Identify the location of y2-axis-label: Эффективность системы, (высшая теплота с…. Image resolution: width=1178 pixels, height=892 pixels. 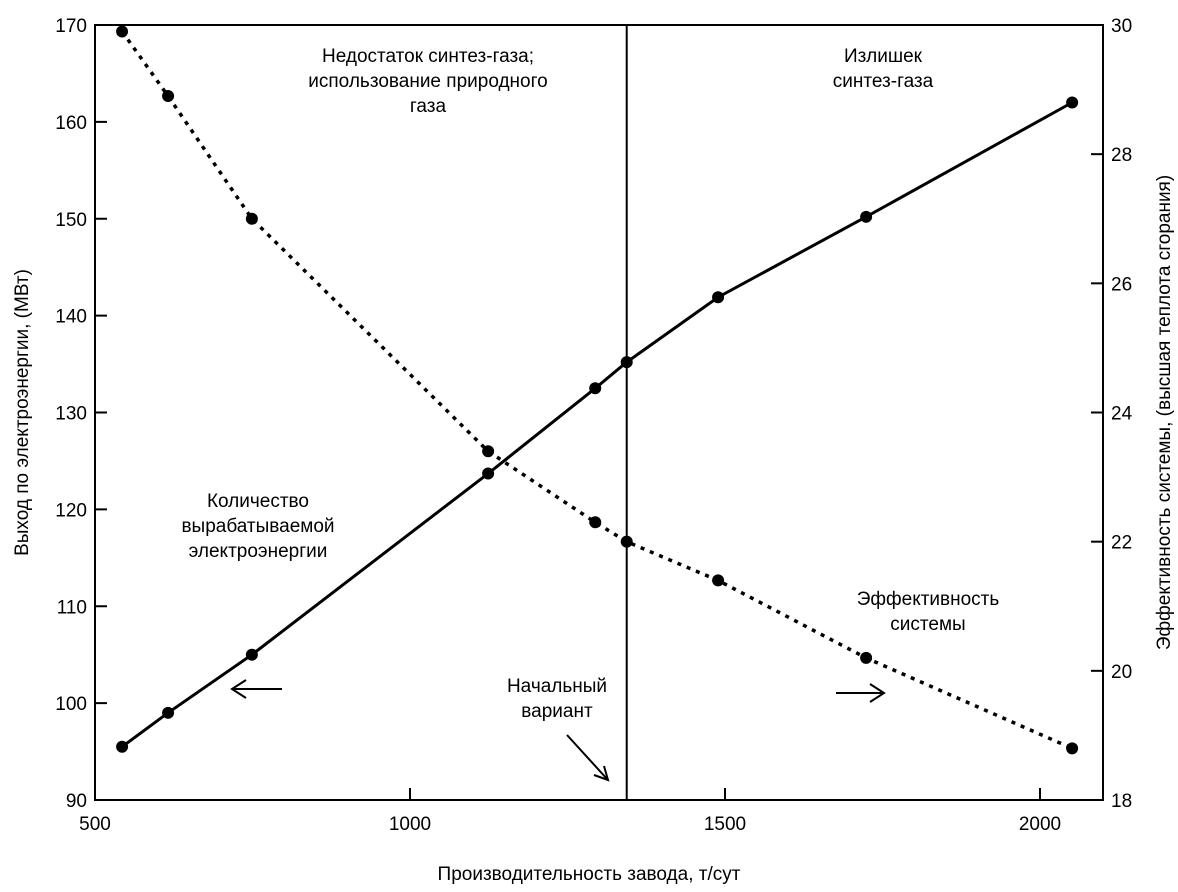
(1164, 412).